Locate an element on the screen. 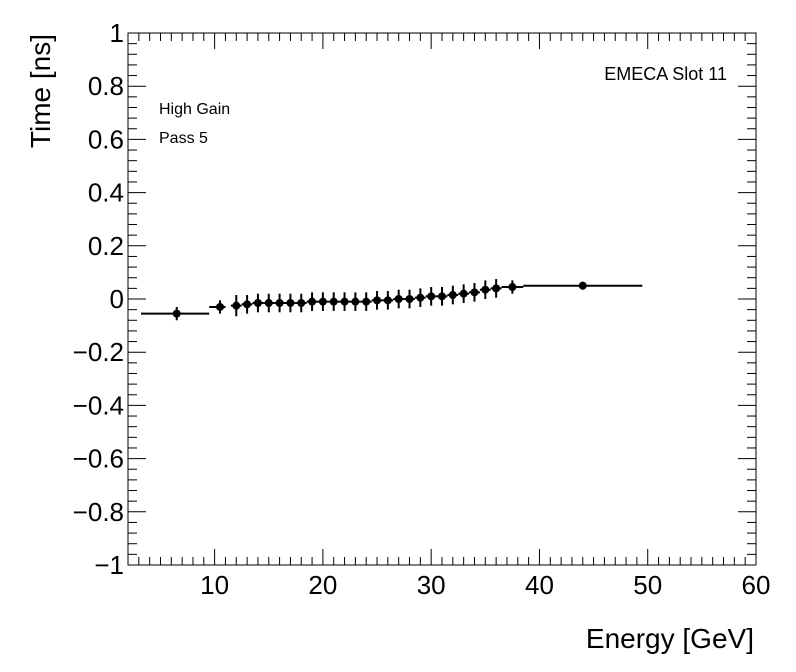  x-tick-label: 20 is located at coordinates (322, 585).